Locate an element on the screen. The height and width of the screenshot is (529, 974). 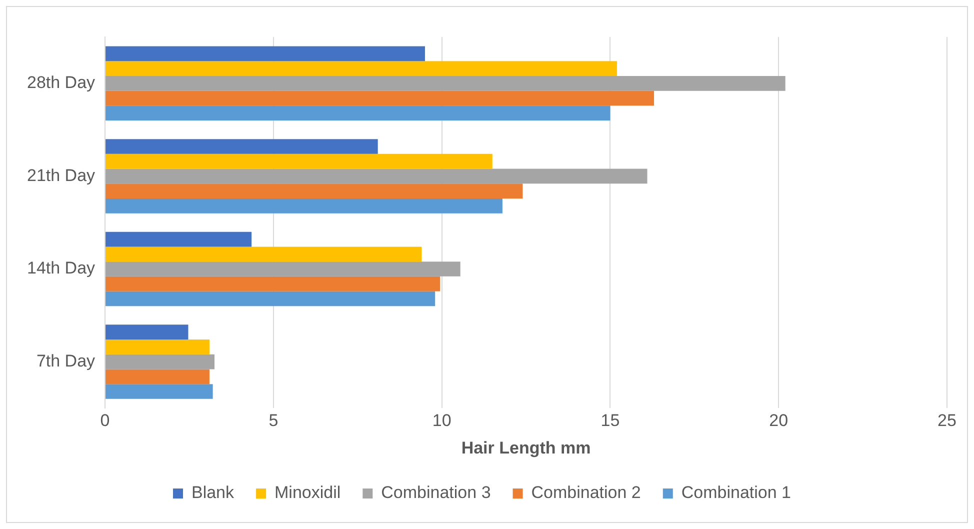
legend-label: Combination 1 is located at coordinates (736, 492).